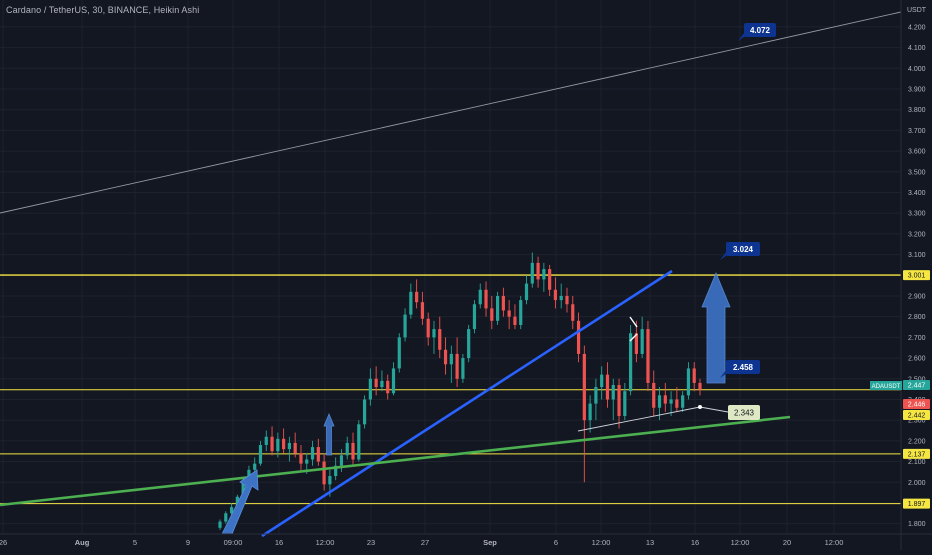 The image size is (932, 555). Describe the element at coordinates (329, 434) in the screenshot. I see `up-arrow-small` at that location.